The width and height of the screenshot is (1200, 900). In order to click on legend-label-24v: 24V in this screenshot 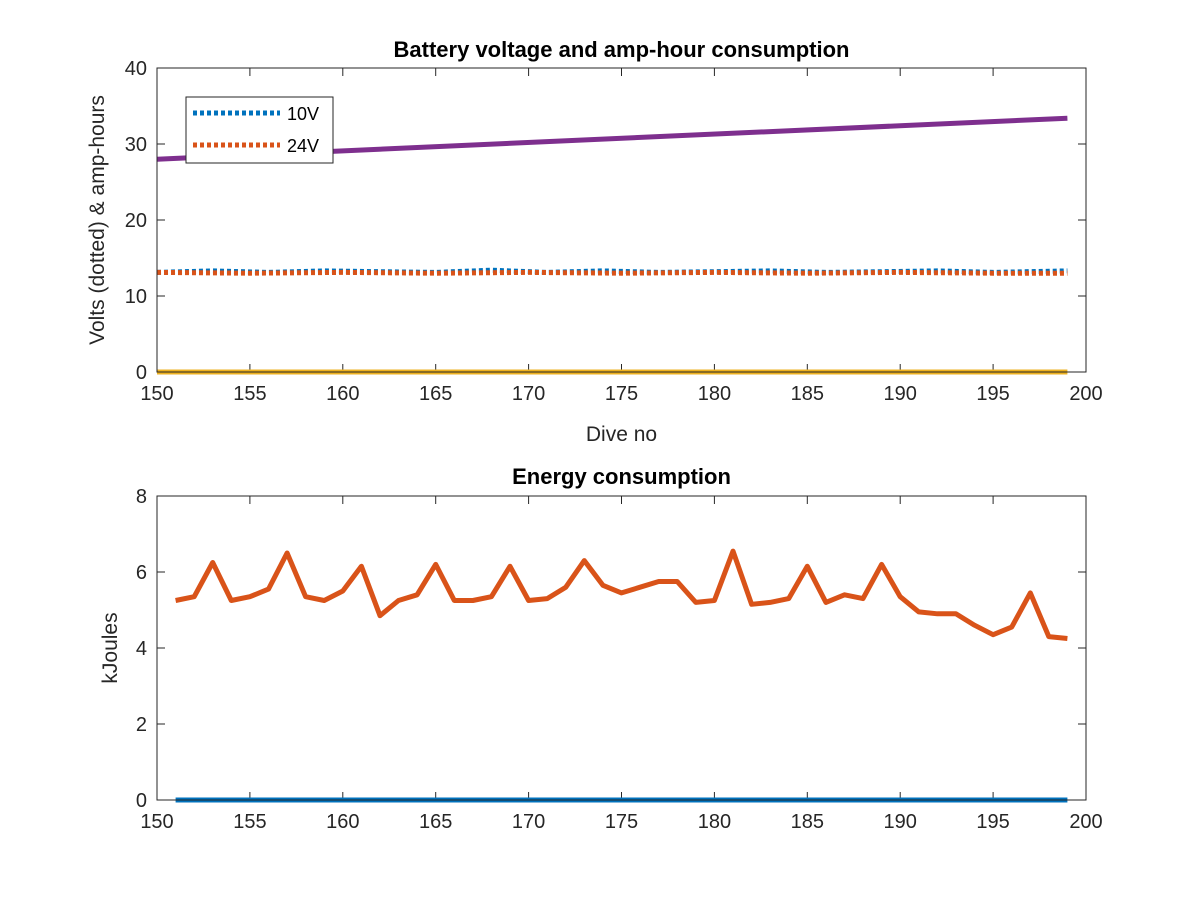, I will do `click(303, 146)`.